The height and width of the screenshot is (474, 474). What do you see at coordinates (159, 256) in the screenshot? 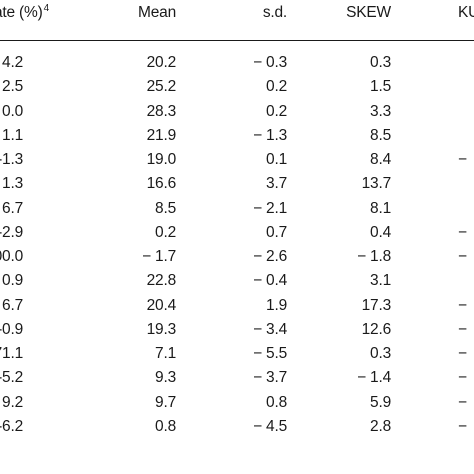
I see `cell-mean: − 1.7` at bounding box center [159, 256].